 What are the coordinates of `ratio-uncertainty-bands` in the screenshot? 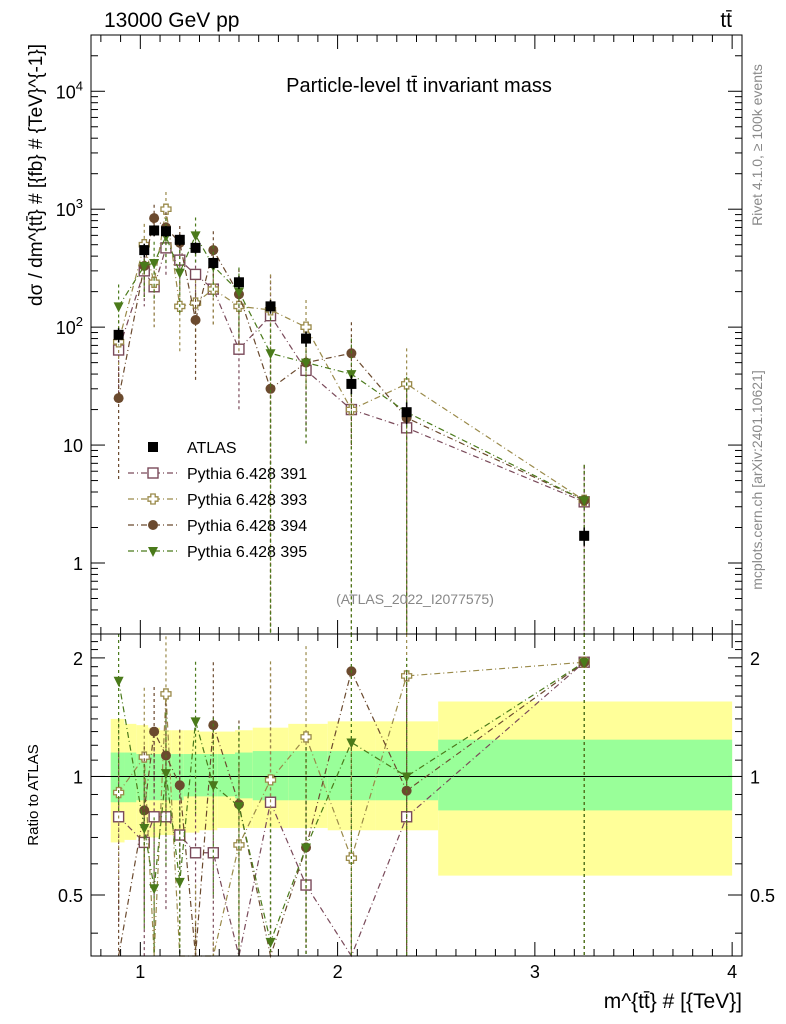 It's located at (416, 788).